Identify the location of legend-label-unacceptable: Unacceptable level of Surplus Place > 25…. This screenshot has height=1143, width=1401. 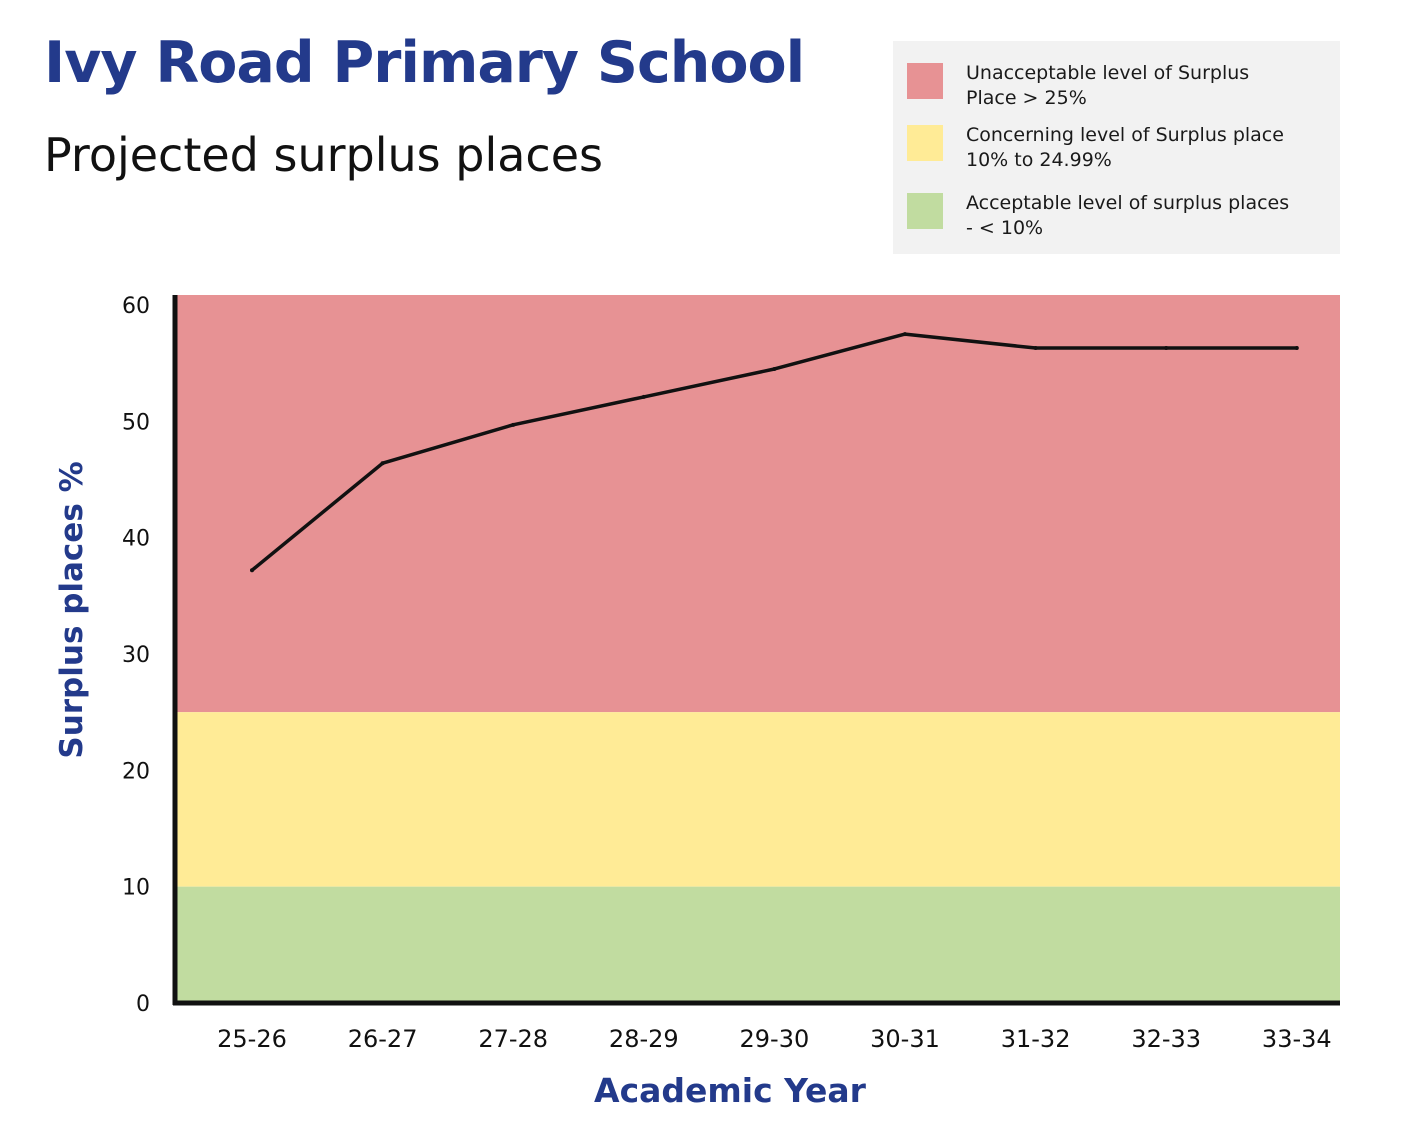
(1108, 85).